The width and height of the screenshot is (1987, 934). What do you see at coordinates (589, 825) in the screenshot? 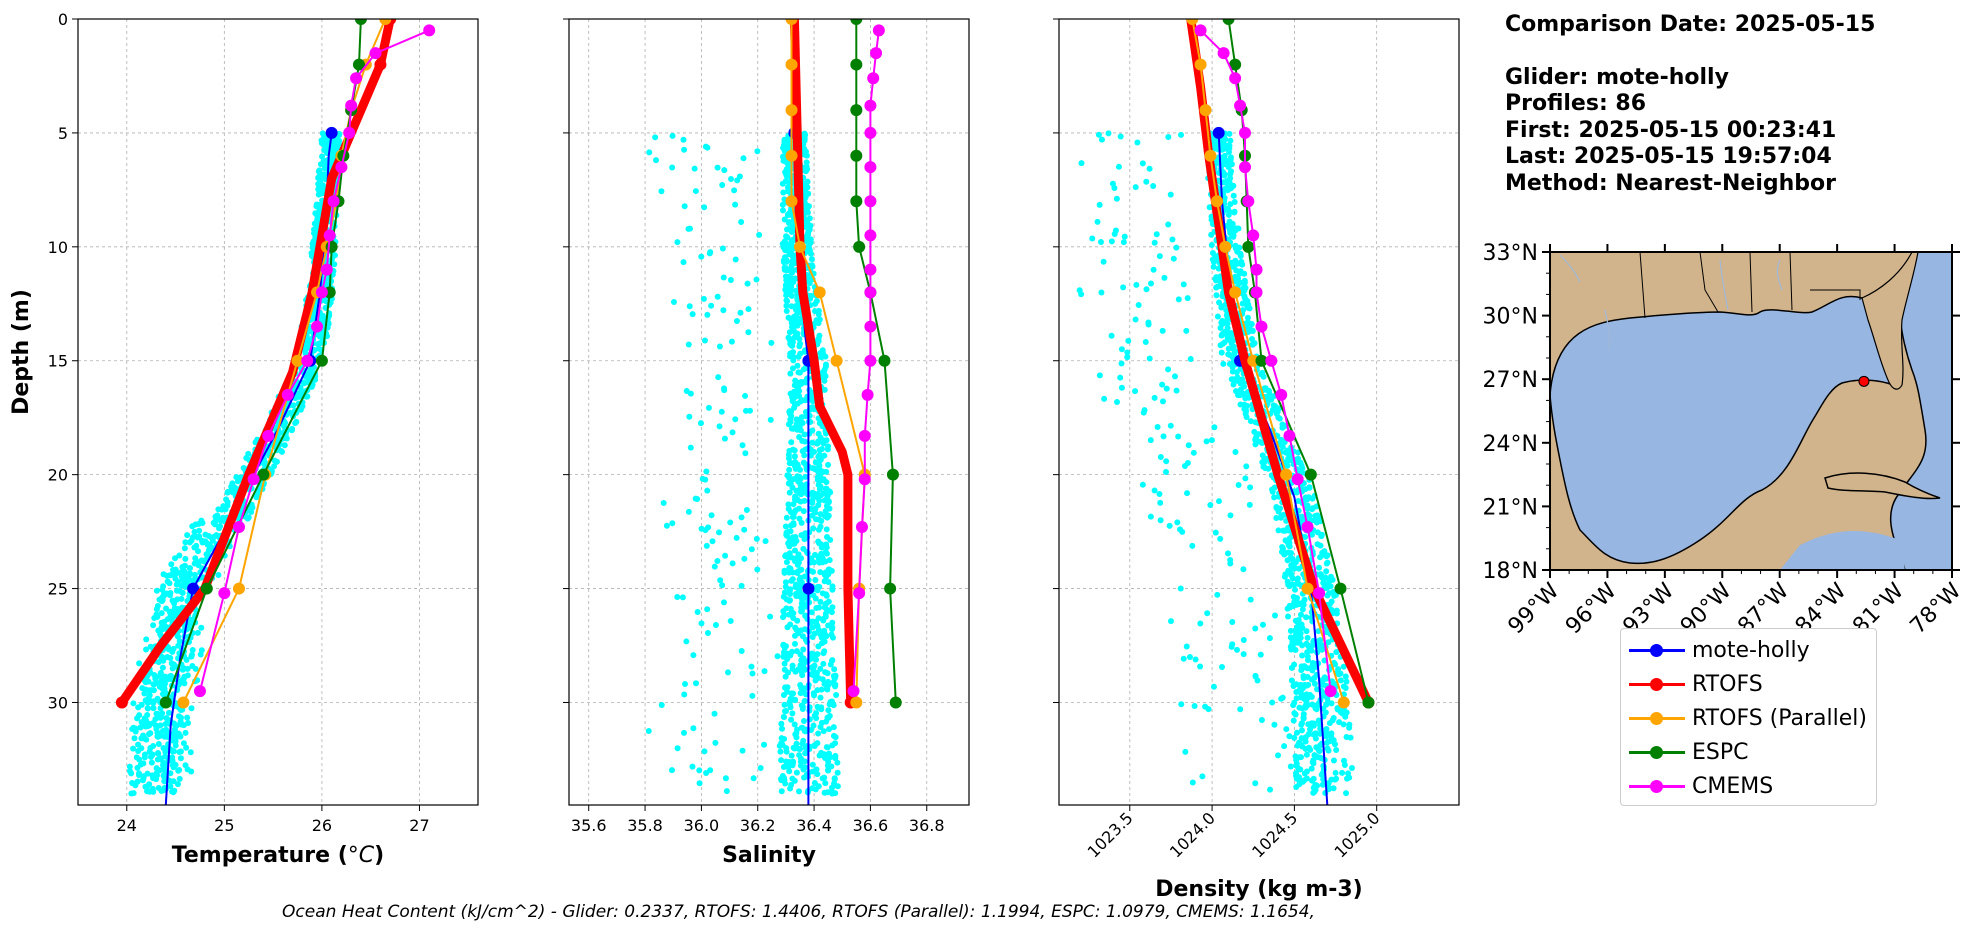
I see `x-tick-label: 35.6` at bounding box center [589, 825].